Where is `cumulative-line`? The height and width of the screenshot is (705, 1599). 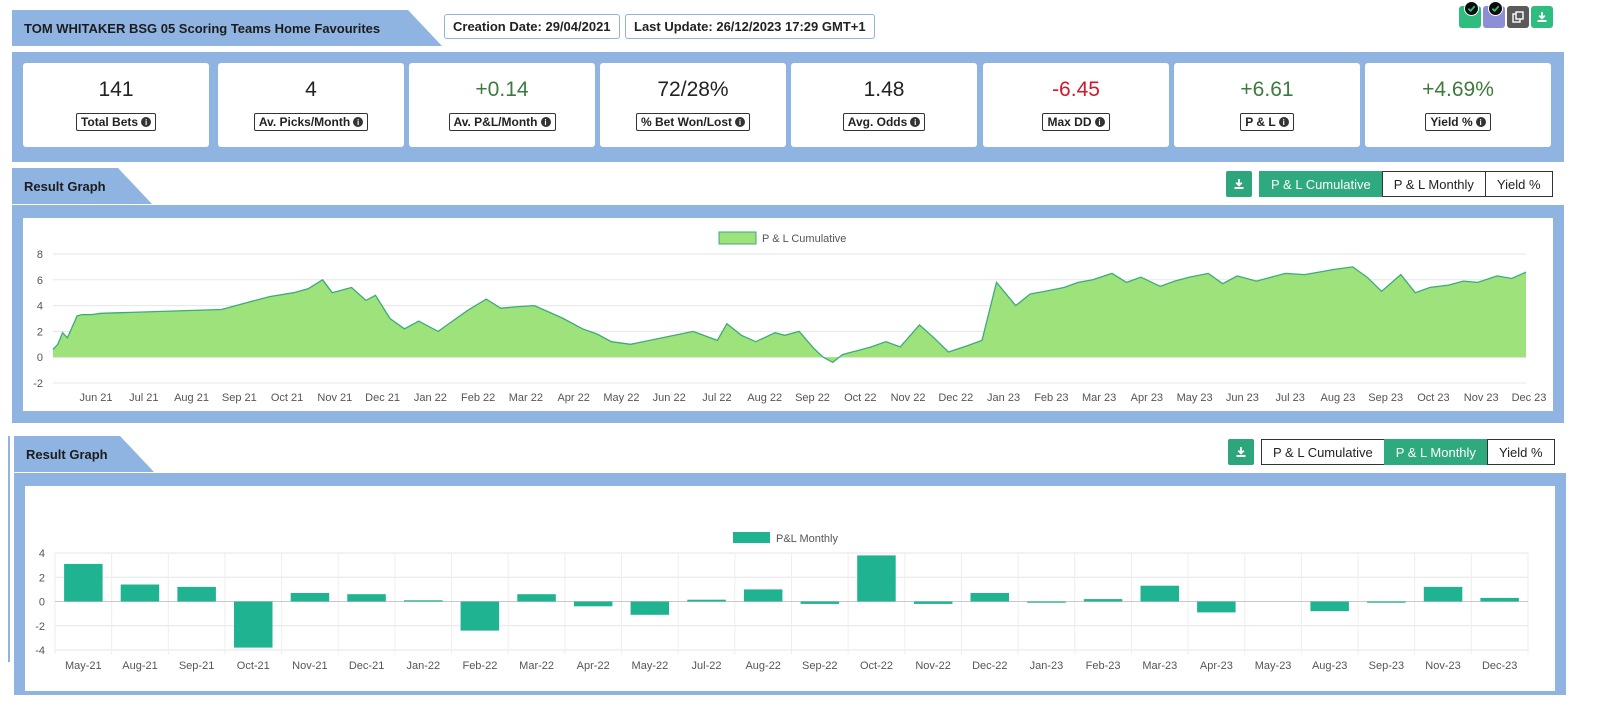
cumulative-line is located at coordinates (789, 315).